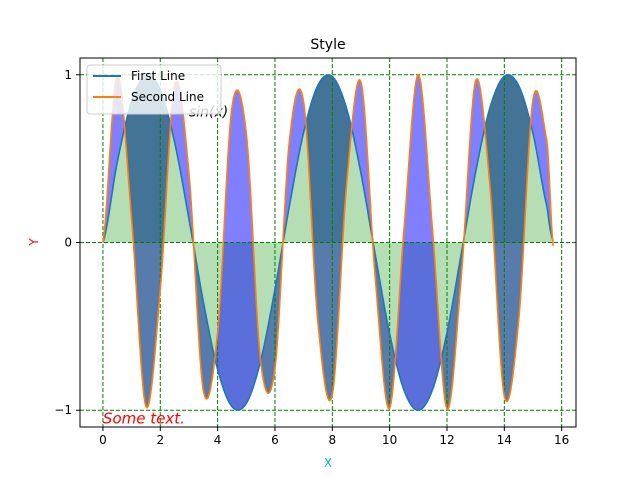  Describe the element at coordinates (275, 440) in the screenshot. I see `x-tick-label-3: 6` at that location.